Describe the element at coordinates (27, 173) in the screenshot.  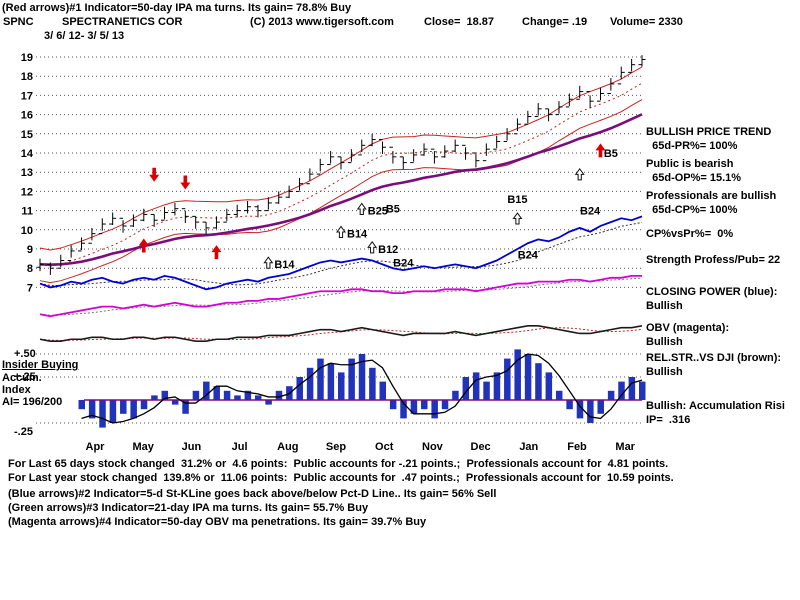
I see `svg-text: 13` at that location.